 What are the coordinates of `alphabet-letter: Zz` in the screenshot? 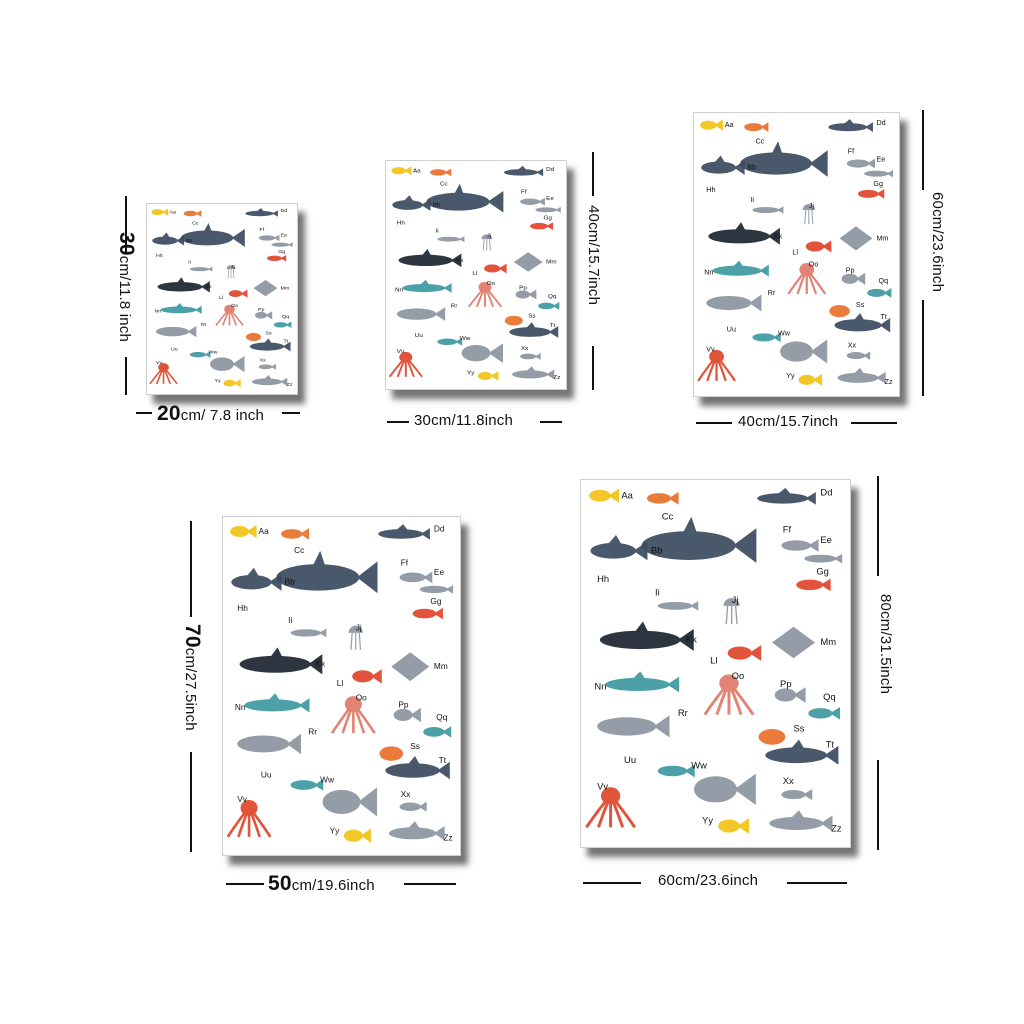 It's located at (556, 378).